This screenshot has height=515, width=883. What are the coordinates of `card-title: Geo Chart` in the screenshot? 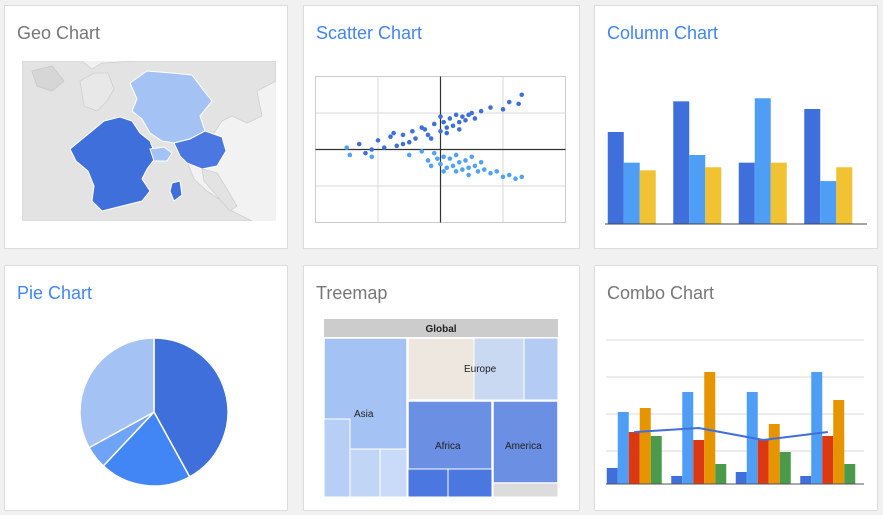 It's located at (59, 33).